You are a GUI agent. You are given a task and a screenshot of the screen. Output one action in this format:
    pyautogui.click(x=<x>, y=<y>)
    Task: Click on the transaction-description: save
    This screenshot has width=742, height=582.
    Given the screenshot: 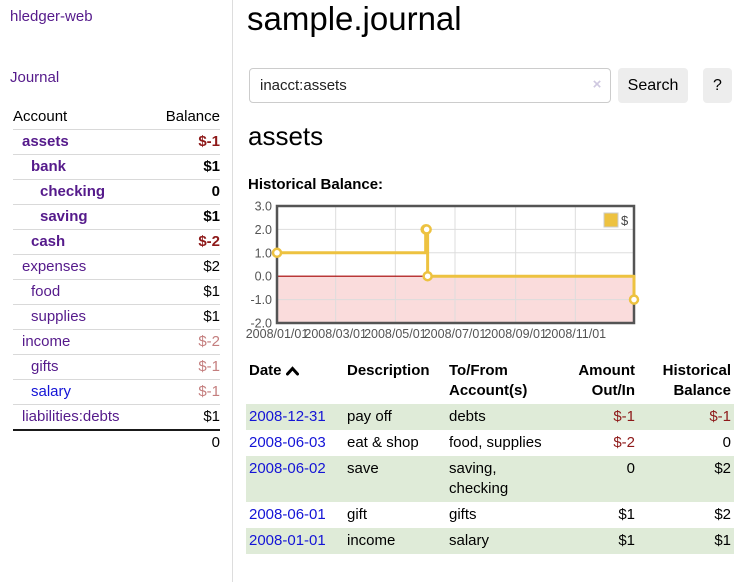 What is the action you would take?
    pyautogui.click(x=363, y=468)
    